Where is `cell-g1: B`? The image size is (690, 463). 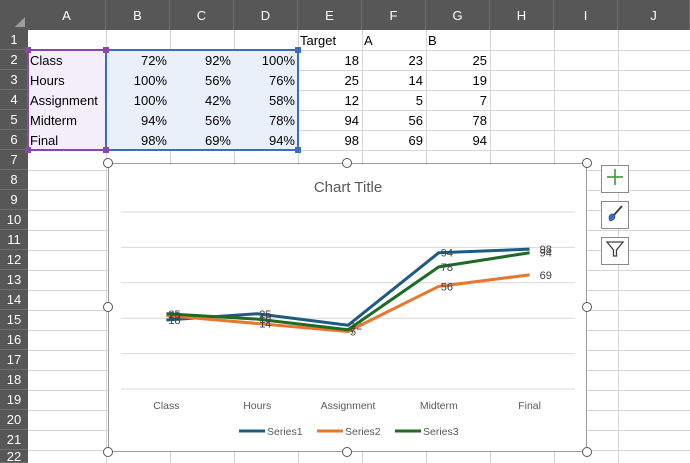 cell-g1: B is located at coordinates (432, 40).